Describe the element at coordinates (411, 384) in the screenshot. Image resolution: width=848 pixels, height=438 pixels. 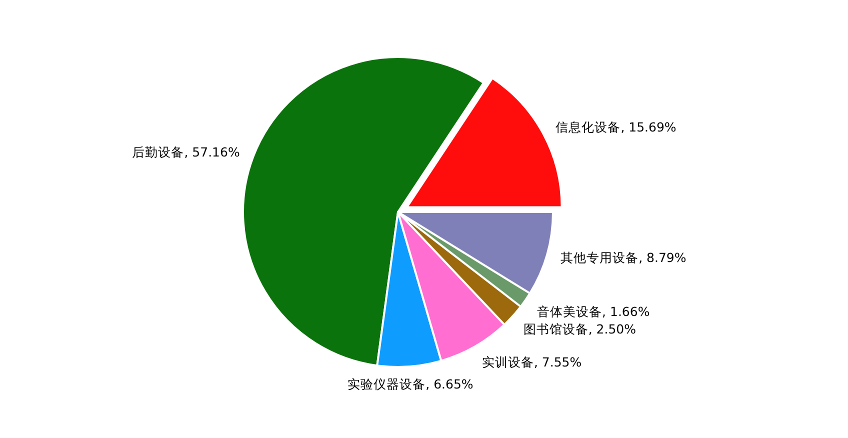
I see `slice-label: 实验仪器设备, 6.65%` at that location.